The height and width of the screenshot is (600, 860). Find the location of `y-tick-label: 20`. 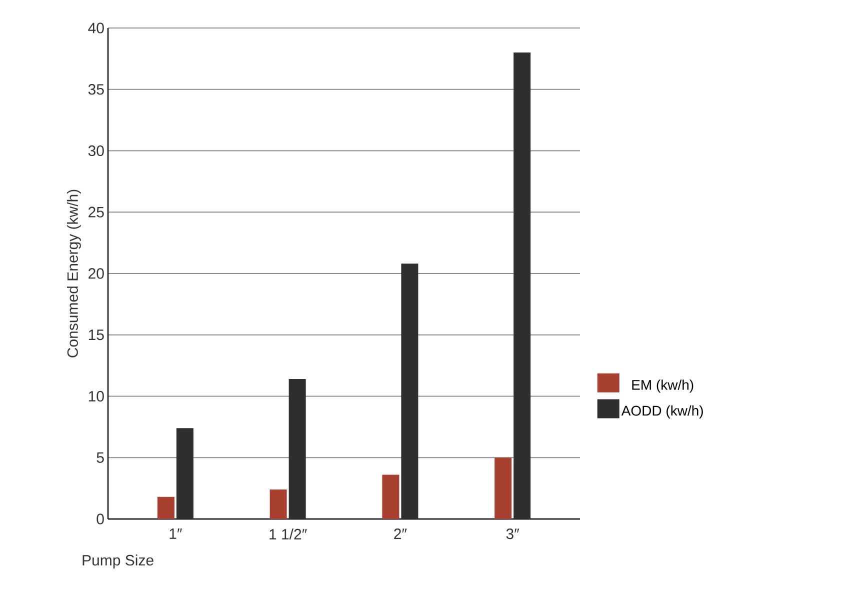

y-tick-label: 20 is located at coordinates (96, 273).